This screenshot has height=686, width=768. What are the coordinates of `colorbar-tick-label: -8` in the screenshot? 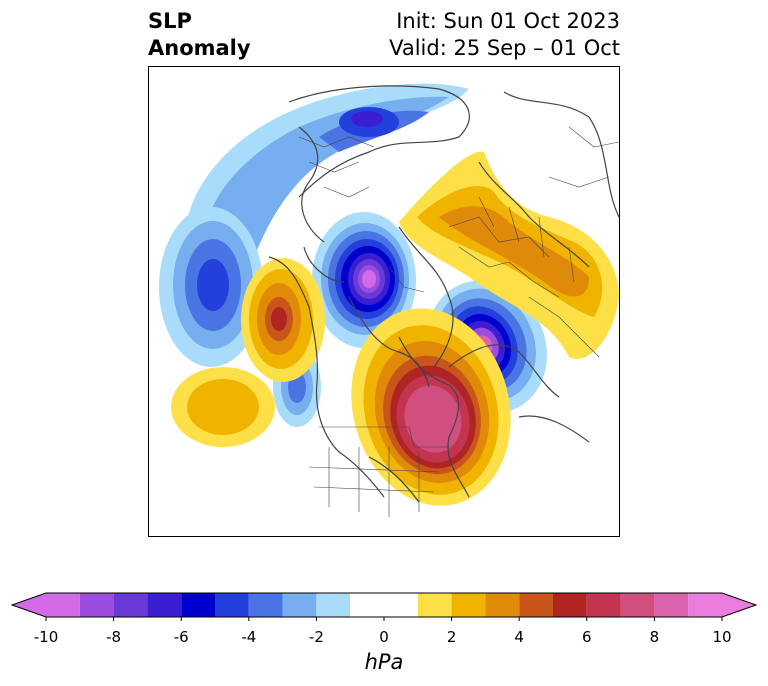 It's located at (114, 637).